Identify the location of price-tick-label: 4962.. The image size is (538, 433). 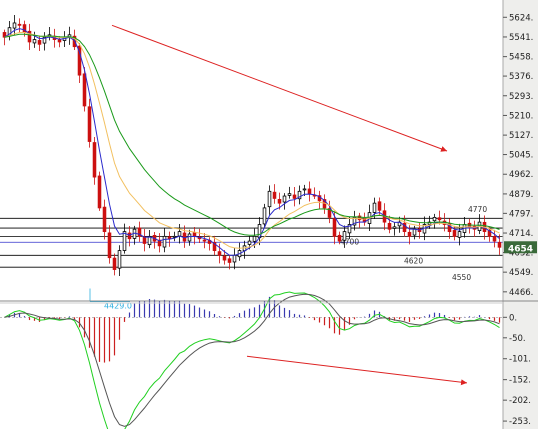
(521, 175).